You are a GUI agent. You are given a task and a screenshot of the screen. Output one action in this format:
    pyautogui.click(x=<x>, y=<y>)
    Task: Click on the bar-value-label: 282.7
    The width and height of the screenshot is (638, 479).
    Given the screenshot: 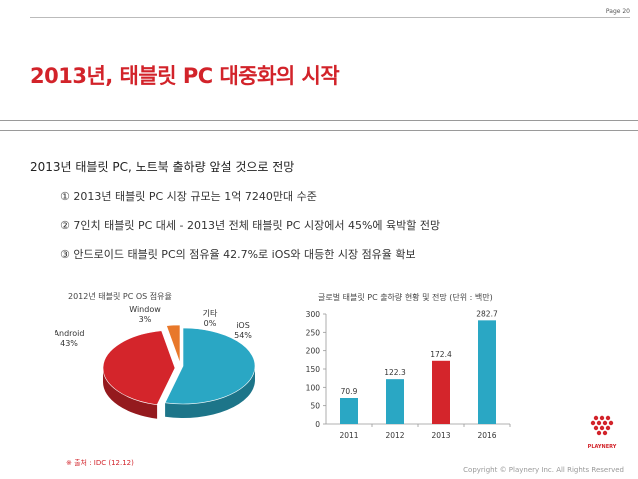 What is the action you would take?
    pyautogui.click(x=487, y=313)
    